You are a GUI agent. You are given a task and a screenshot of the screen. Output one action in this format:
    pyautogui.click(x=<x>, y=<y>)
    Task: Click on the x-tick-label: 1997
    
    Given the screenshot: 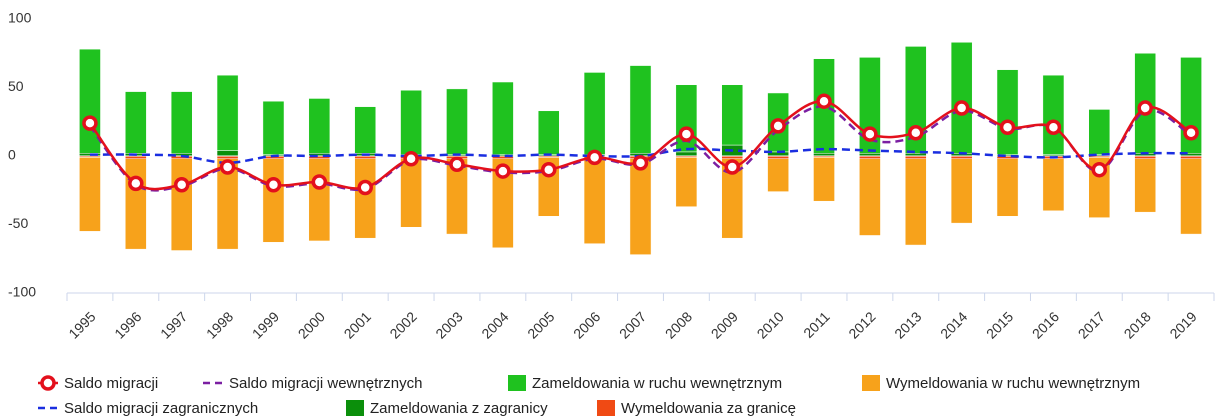 What is the action you would take?
    pyautogui.click(x=173, y=324)
    